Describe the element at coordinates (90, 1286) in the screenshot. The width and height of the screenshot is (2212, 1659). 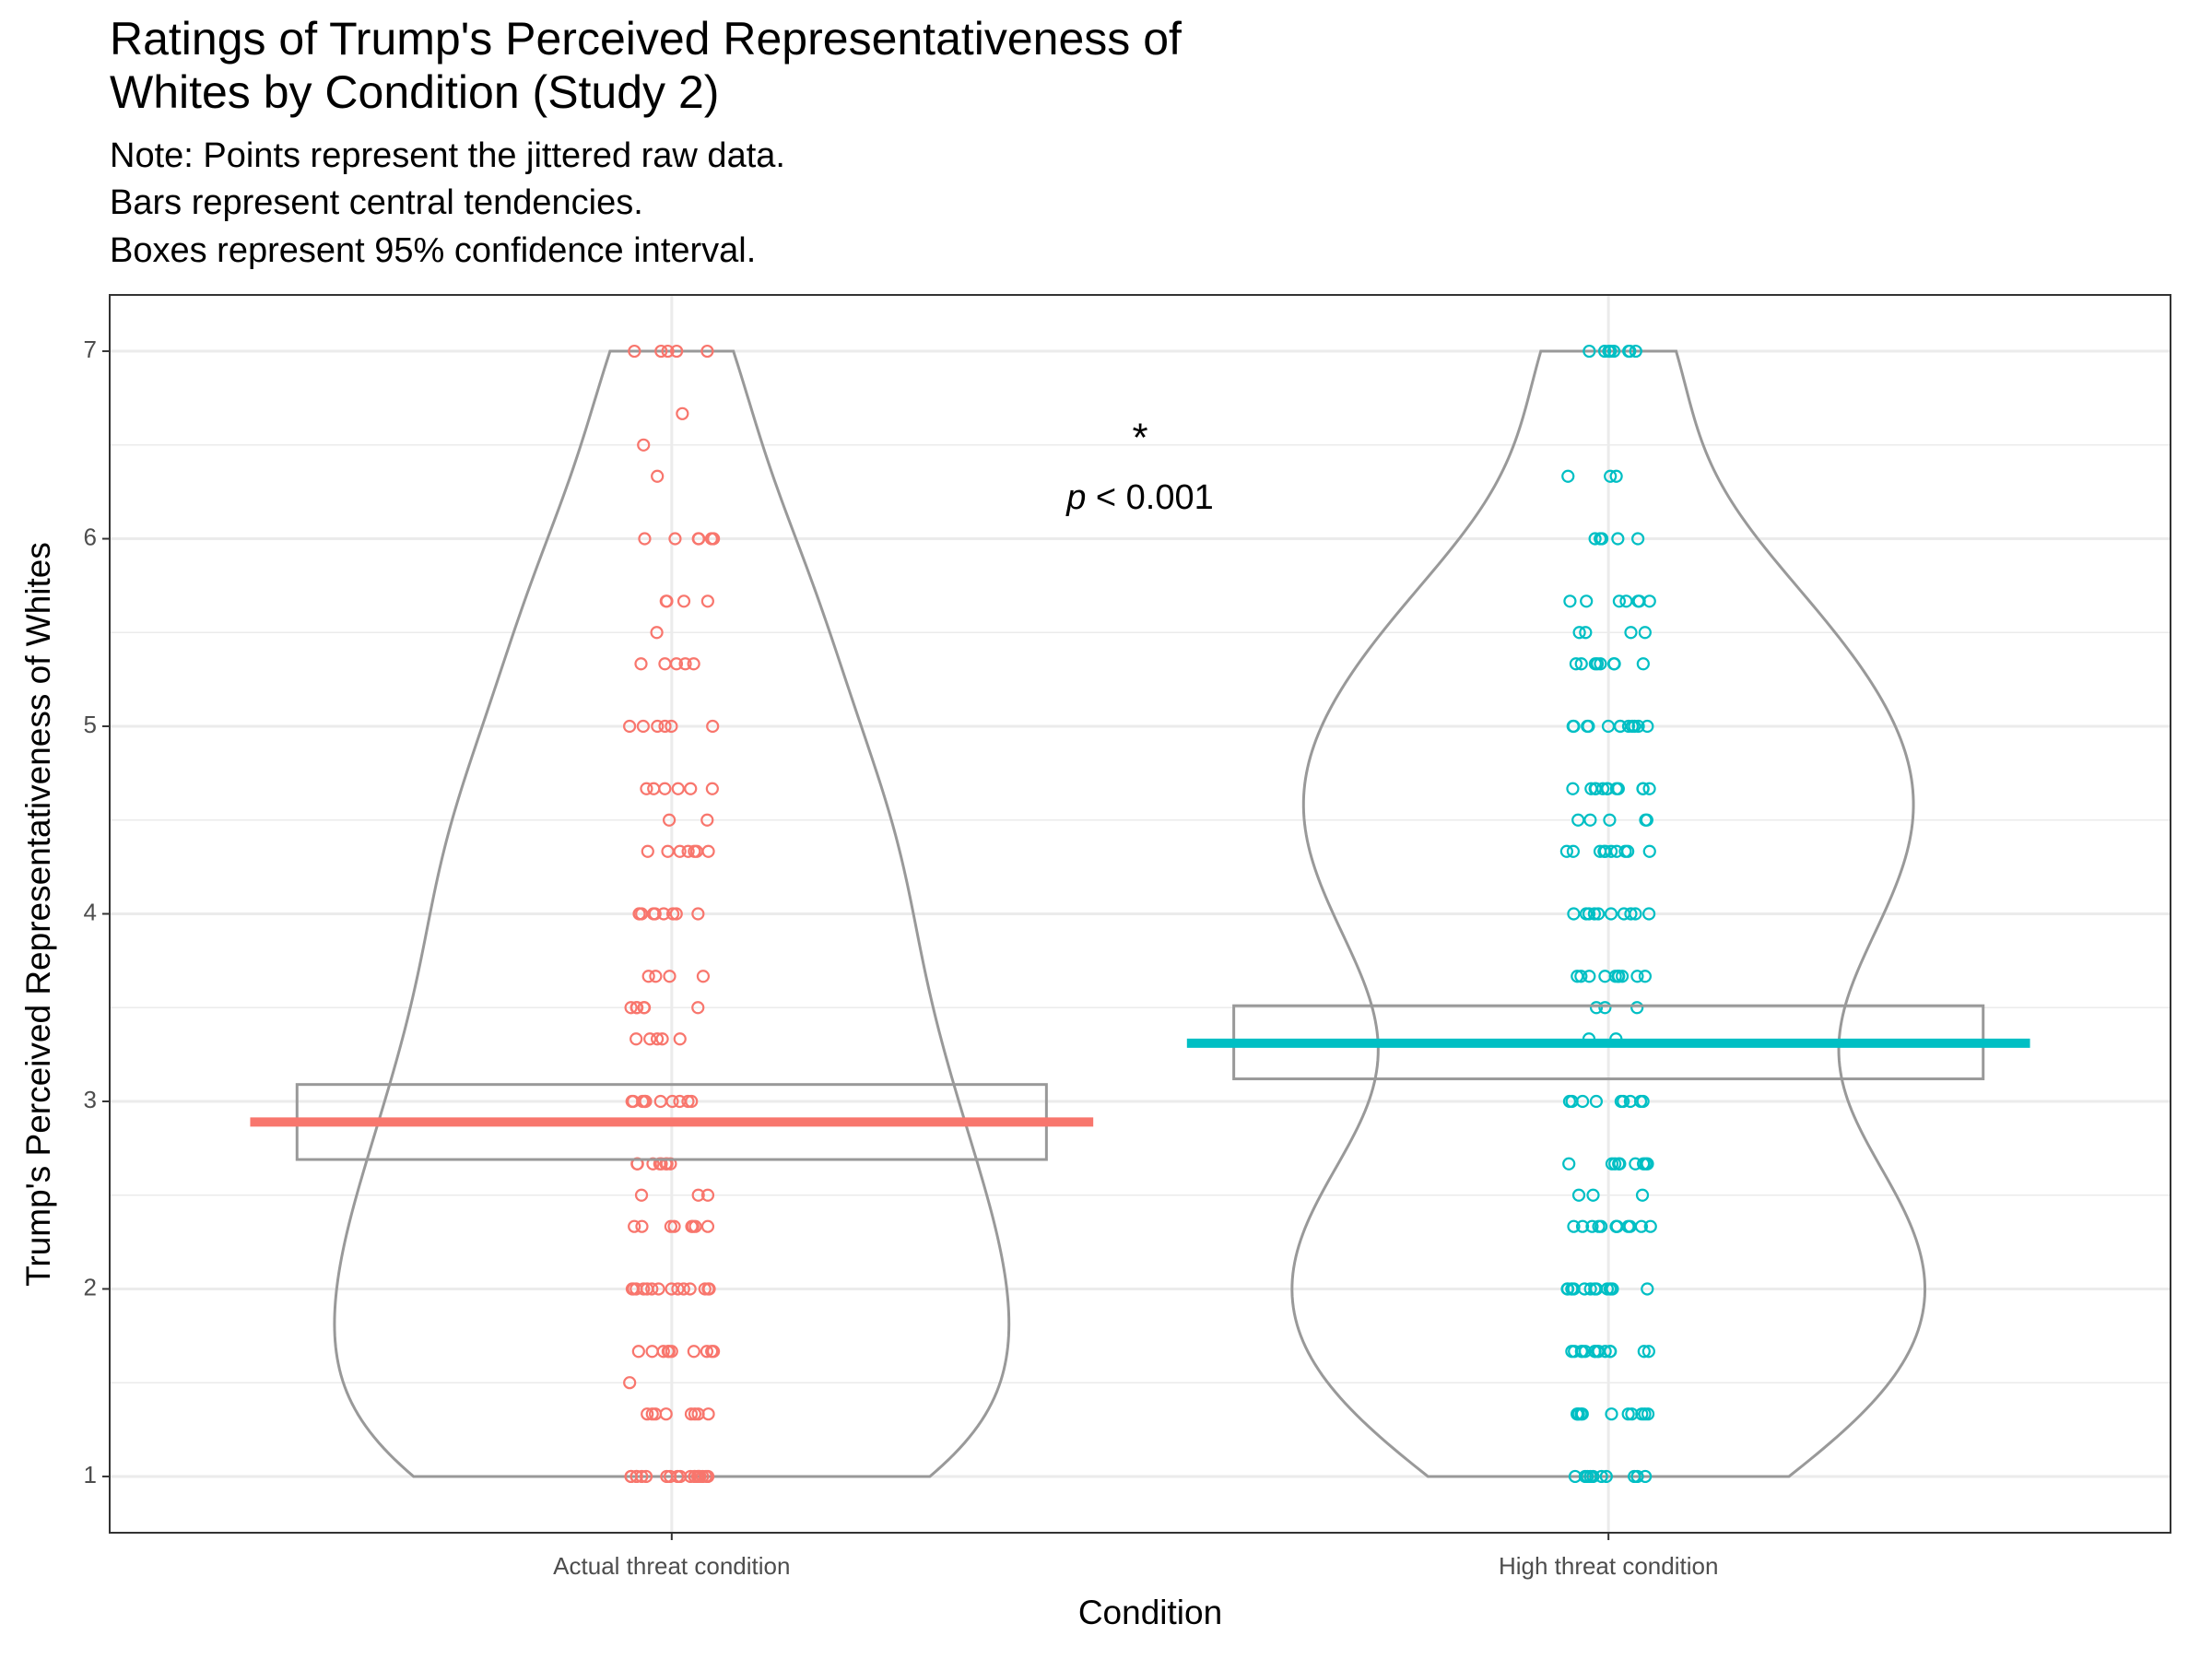
I see `y-tick-label: 2` at that location.